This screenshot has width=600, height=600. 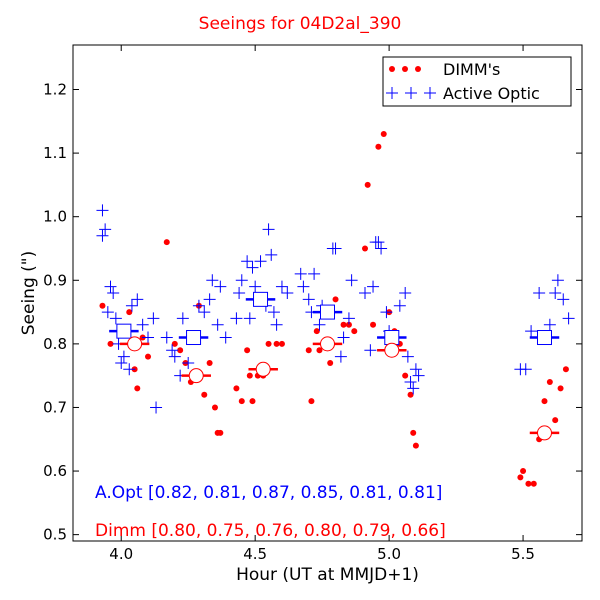 I want to click on y-tick-label: 0.8, so click(x=55, y=344).